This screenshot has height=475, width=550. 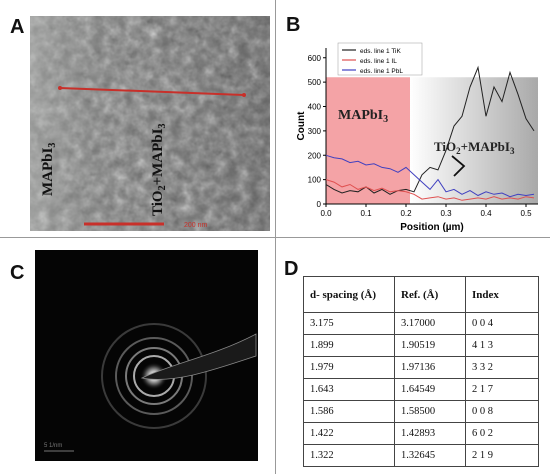 What do you see at coordinates (458, 166) in the screenshot?
I see `pointer-arrow` at bounding box center [458, 166].